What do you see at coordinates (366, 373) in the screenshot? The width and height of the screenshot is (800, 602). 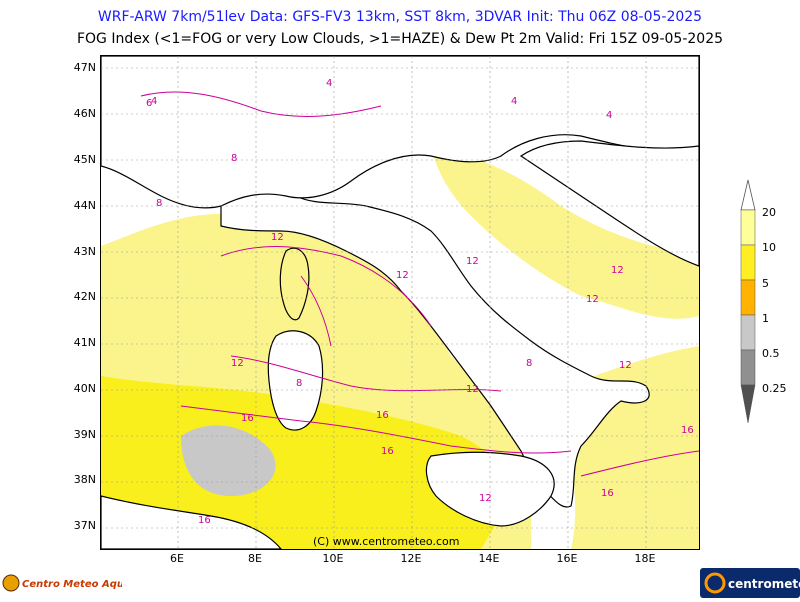 I see `isoline-12-south` at bounding box center [366, 373].